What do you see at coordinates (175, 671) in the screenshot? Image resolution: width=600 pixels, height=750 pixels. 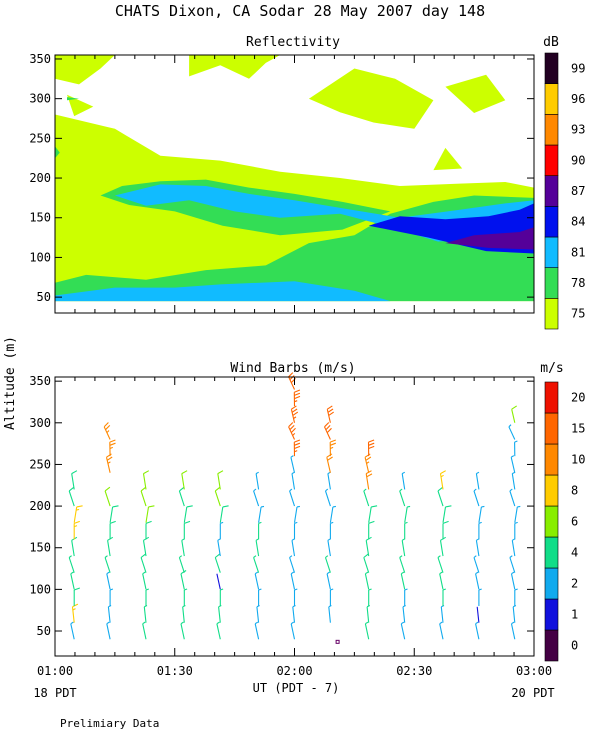 I see `wind-x-tick-label: 01:30` at bounding box center [175, 671].